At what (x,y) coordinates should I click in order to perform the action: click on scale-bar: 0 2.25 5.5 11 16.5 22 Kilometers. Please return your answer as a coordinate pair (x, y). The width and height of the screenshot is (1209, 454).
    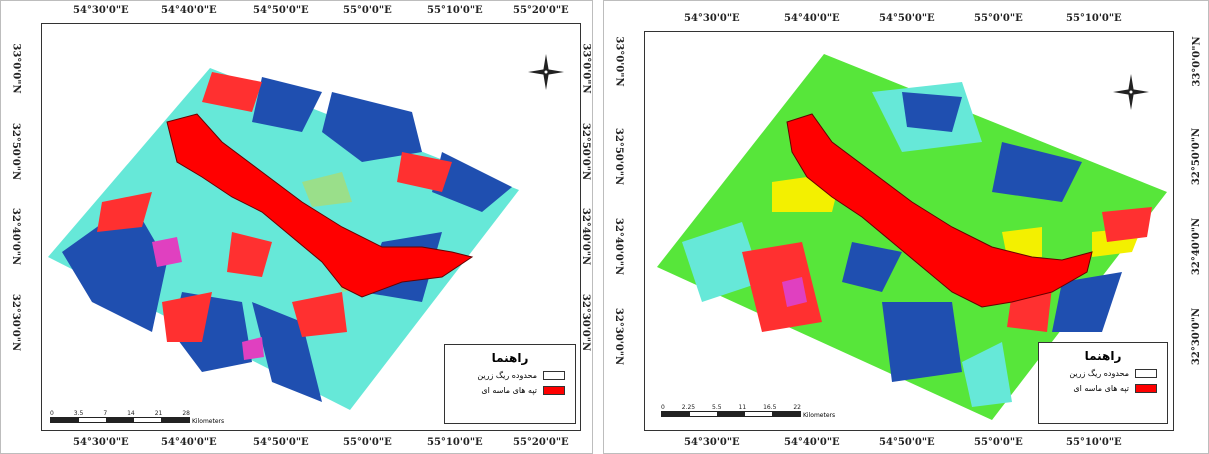
    Looking at the image, I should click on (748, 411).